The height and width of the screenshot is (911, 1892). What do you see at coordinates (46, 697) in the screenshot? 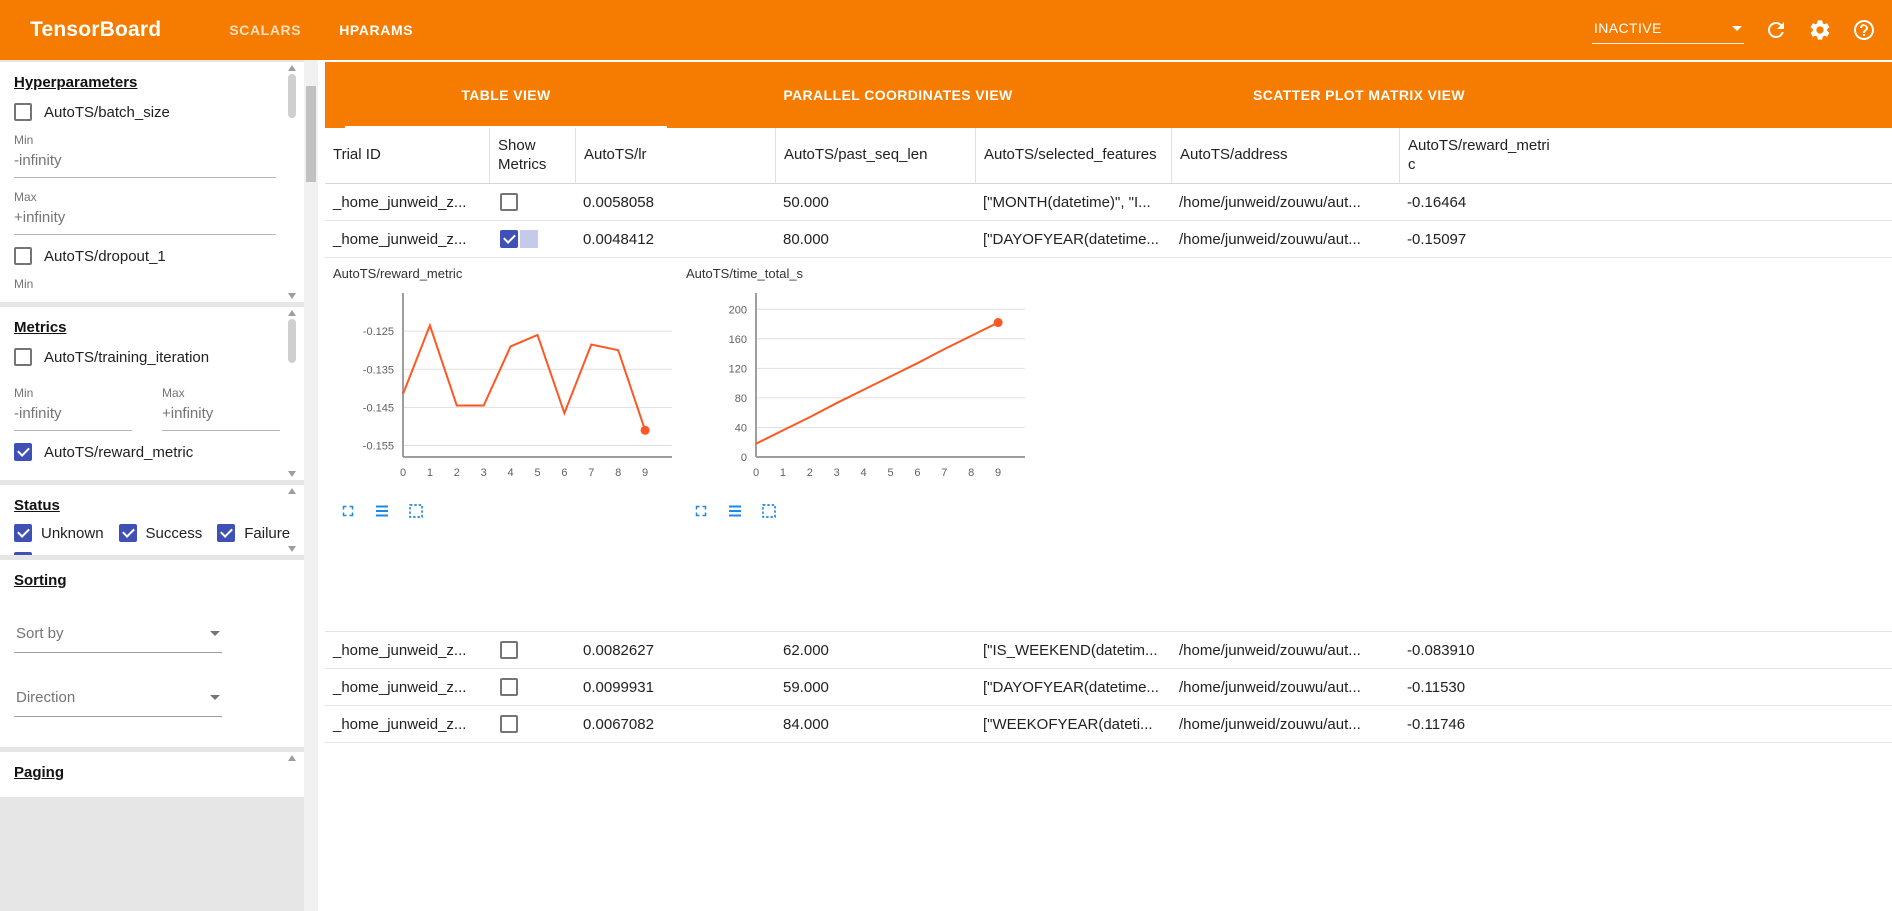
I see `direction-value: Direction` at bounding box center [46, 697].